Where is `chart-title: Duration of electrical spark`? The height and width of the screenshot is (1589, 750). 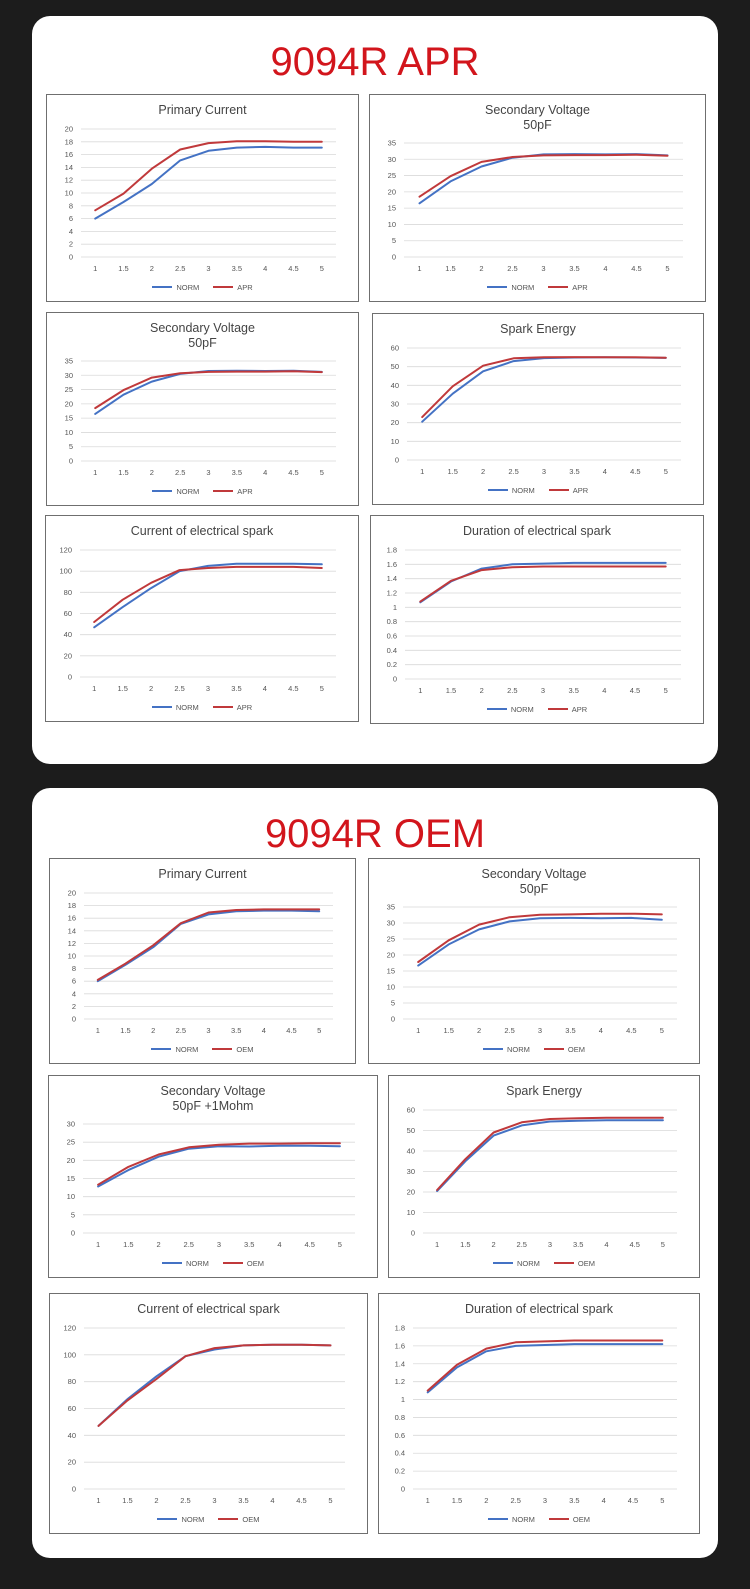
chart-title: Duration of electrical spark is located at coordinates (539, 1309).